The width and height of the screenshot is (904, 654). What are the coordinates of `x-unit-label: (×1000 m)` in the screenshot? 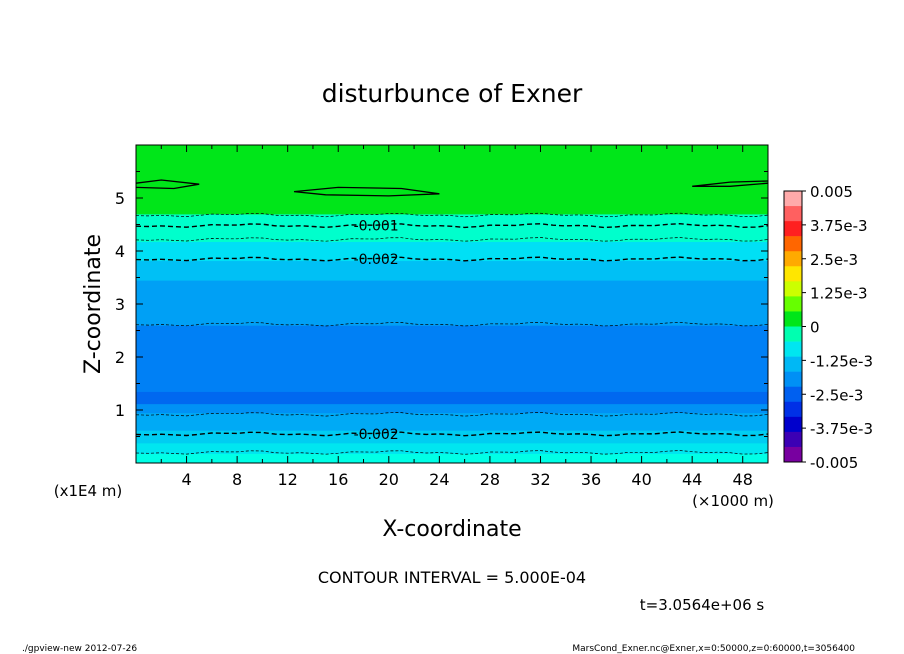 It's located at (733, 501).